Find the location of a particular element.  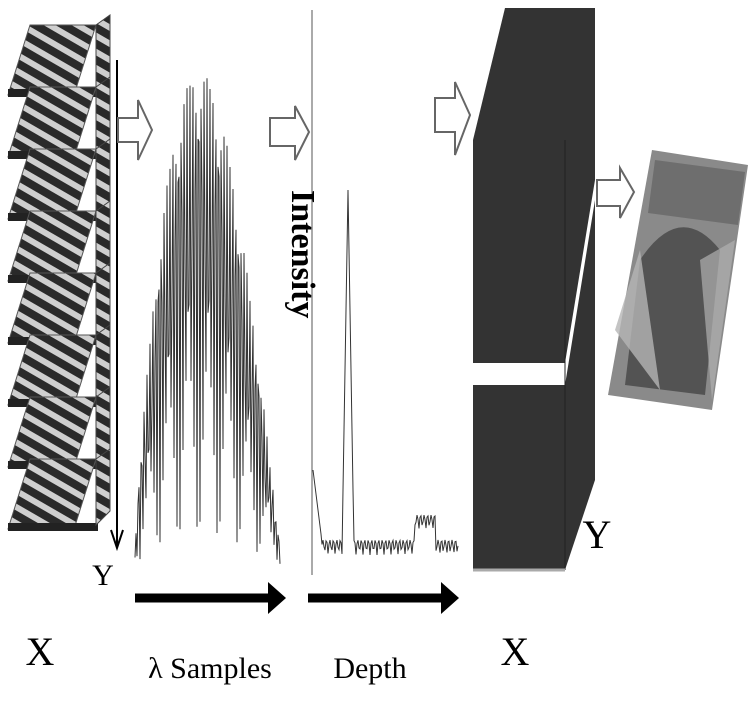

stack-x-label: X is located at coordinates (40, 651).